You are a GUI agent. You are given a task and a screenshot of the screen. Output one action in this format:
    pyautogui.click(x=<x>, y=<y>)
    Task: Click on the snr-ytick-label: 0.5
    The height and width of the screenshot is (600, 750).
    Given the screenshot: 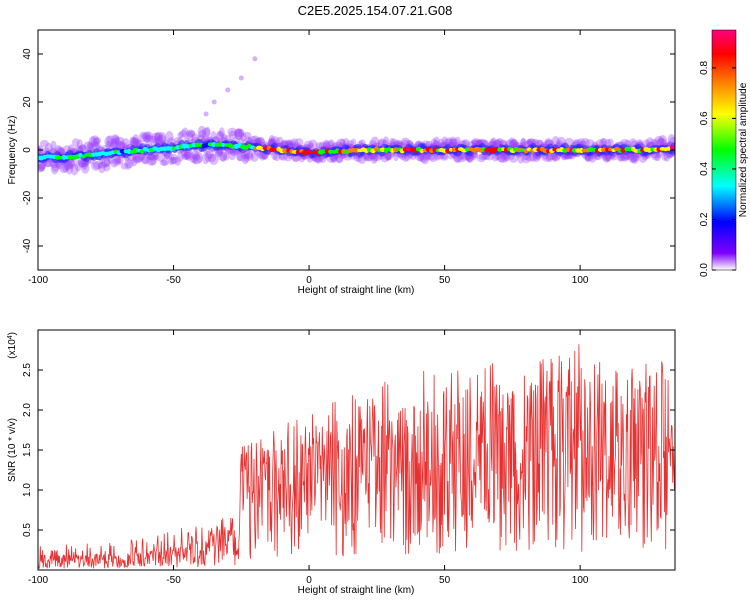 What is the action you would take?
    pyautogui.click(x=27, y=530)
    